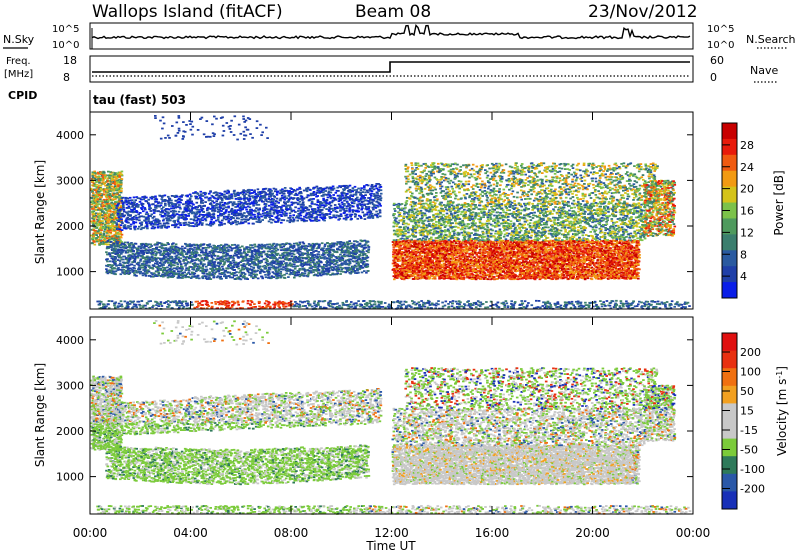 The height and width of the screenshot is (554, 800). What do you see at coordinates (764, 70) in the screenshot?
I see `nave-label: Nave` at bounding box center [764, 70].